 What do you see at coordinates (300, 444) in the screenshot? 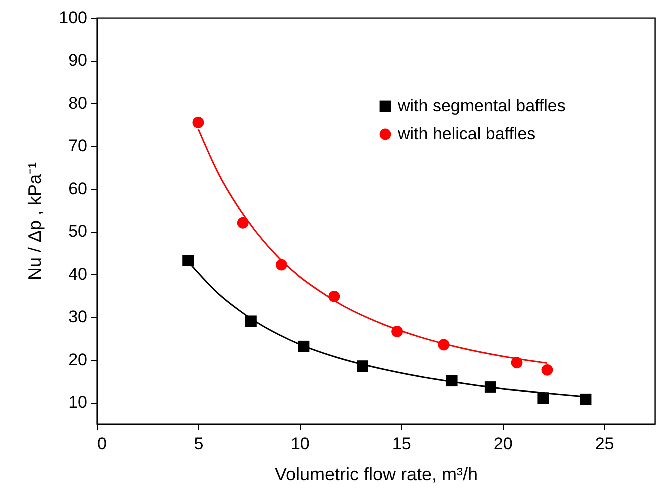
I see `x-tick-label: 10` at bounding box center [300, 444].